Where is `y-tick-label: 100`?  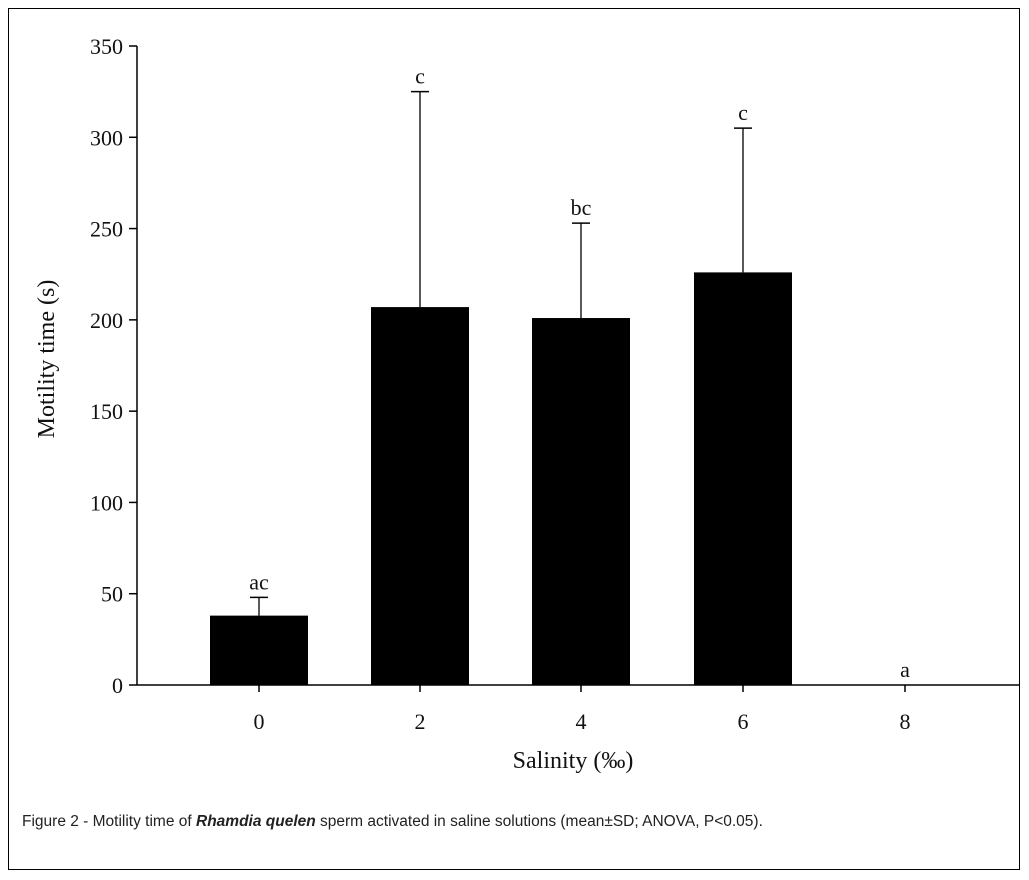 y-tick-label: 100 is located at coordinates (106, 502).